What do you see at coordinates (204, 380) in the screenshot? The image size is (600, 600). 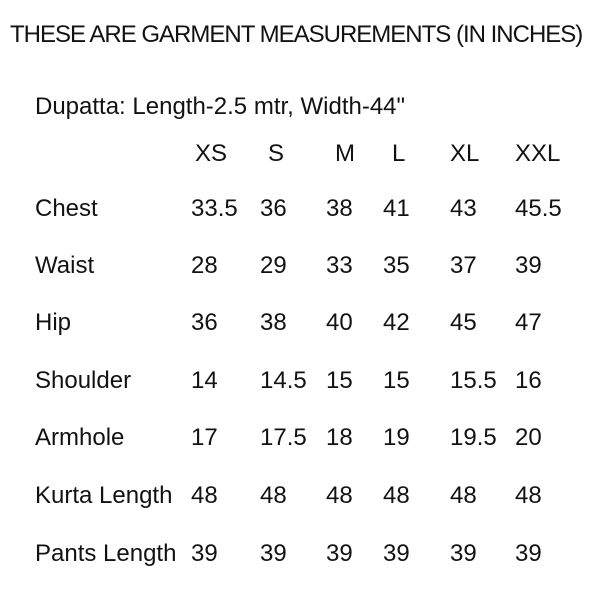 I see `measurement-value: 14` at bounding box center [204, 380].